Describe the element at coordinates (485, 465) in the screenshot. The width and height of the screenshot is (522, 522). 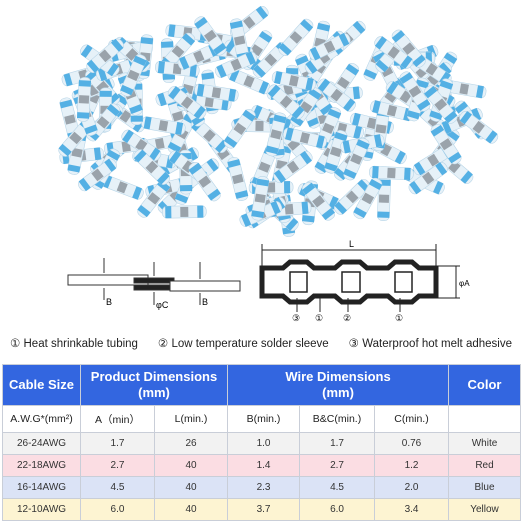
I see `table-cell: Red` at that location.